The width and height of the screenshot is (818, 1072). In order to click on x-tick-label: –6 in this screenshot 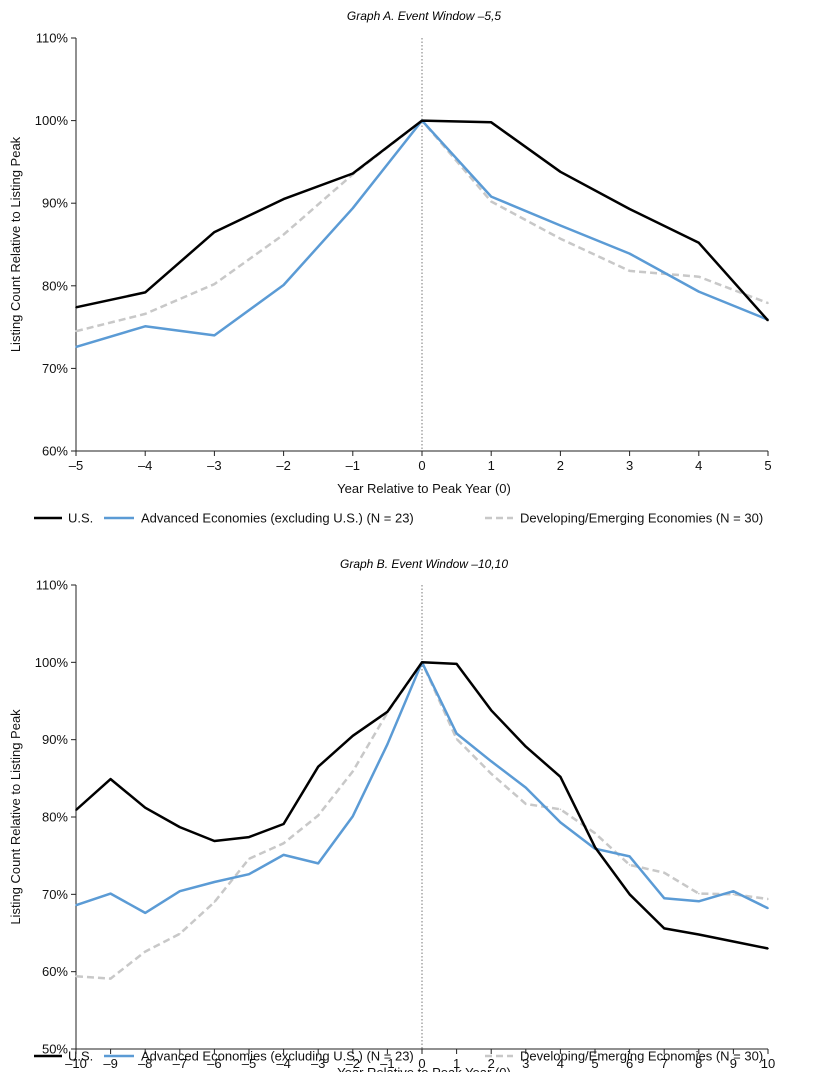, I will do `click(214, 1063)`.